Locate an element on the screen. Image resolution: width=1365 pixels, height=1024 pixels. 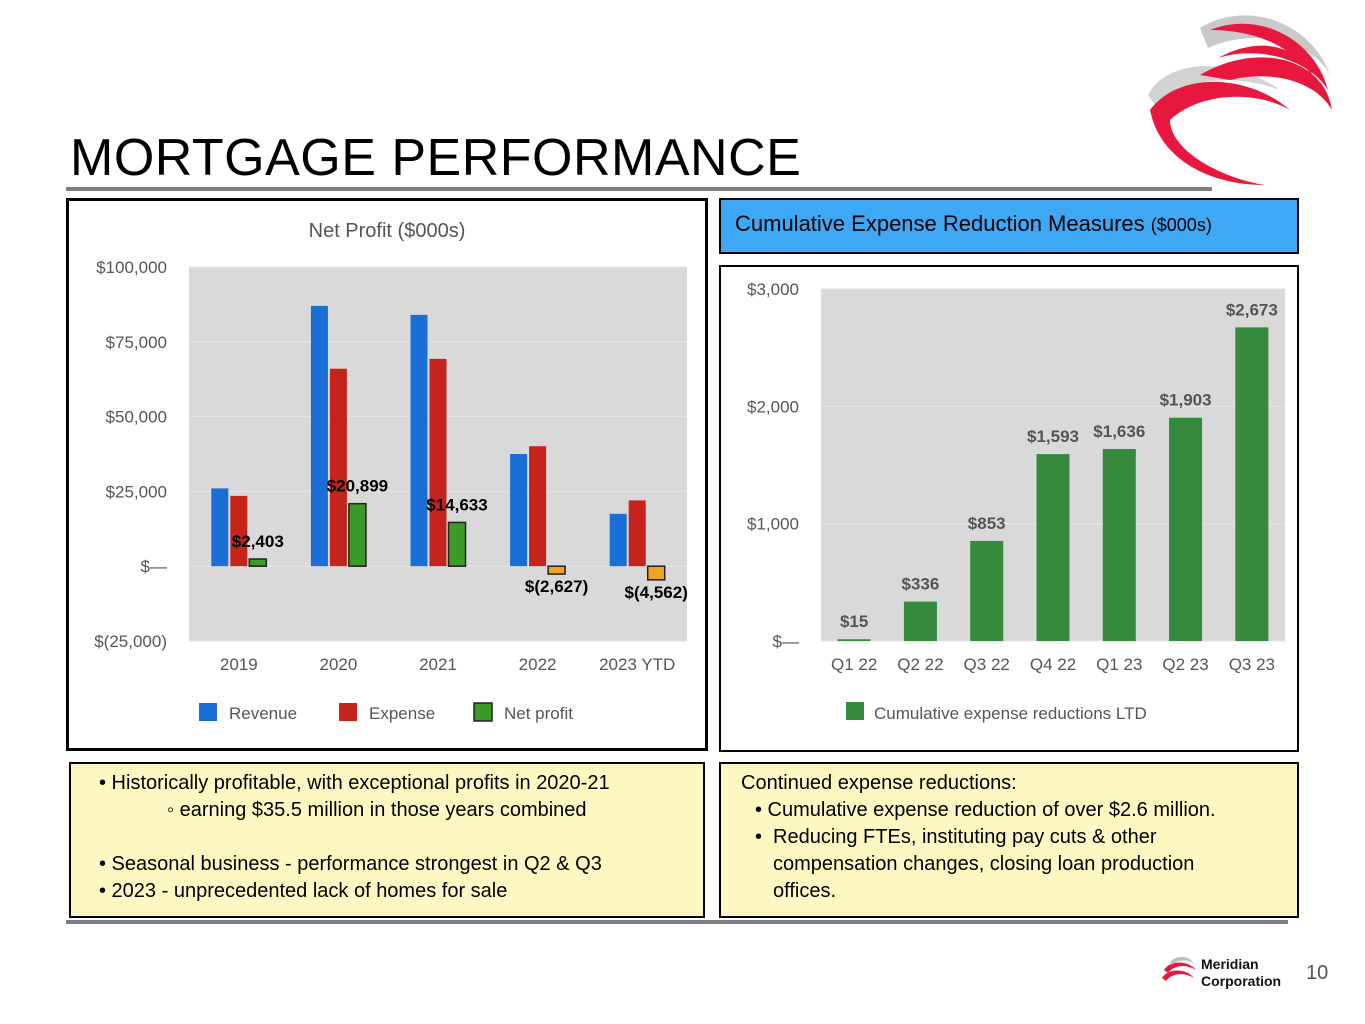
y-tick-label: $3,000 is located at coordinates (773, 289).